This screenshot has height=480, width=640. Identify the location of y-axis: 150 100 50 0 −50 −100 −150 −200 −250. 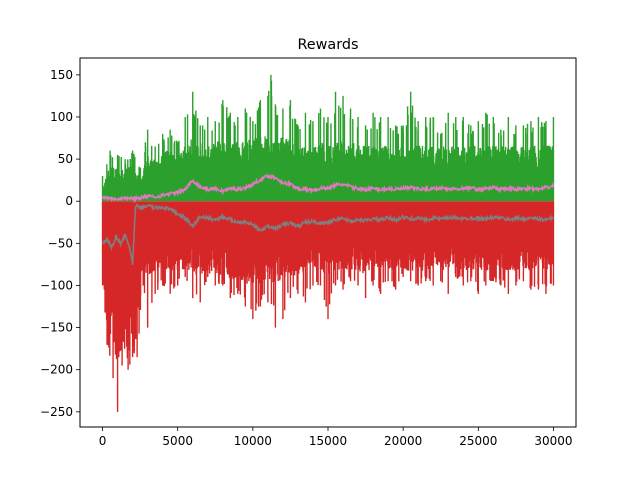
(60, 243).